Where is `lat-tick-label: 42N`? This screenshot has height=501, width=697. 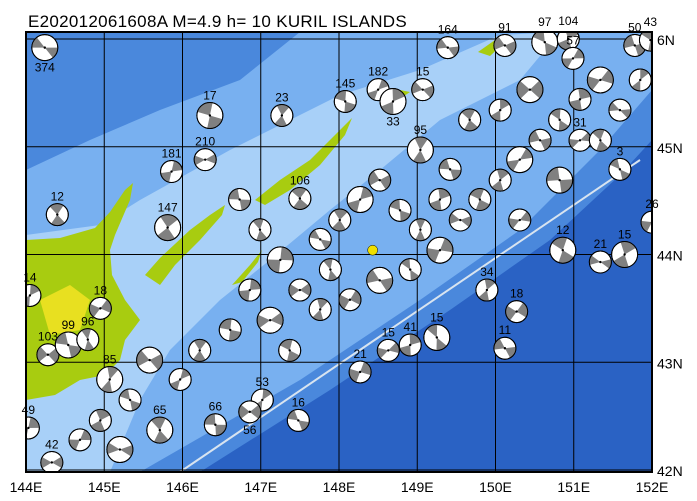
lat-tick-label: 42N is located at coordinates (670, 471).